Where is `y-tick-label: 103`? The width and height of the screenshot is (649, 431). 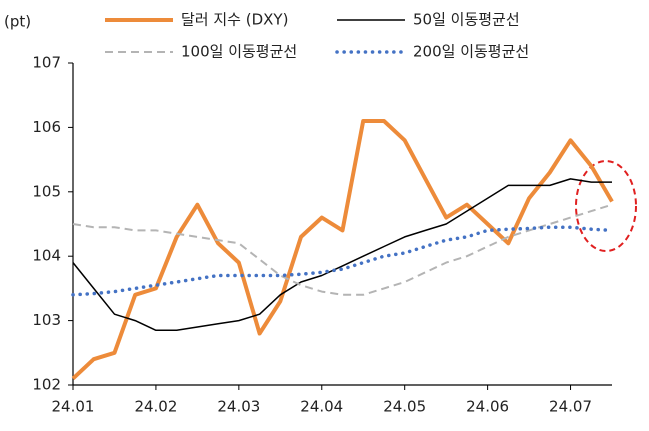 y-tick-label: 103 is located at coordinates (46, 320).